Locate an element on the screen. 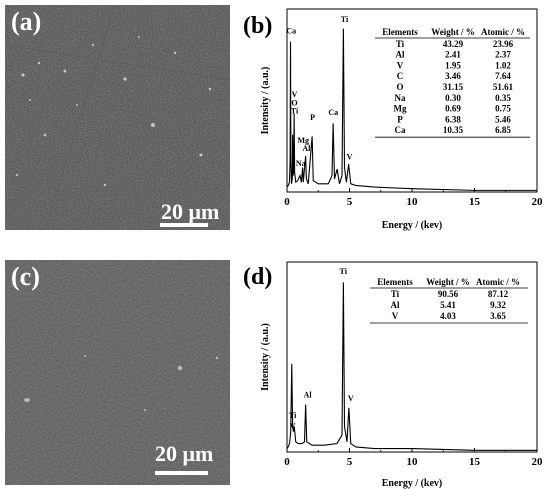 The image size is (550, 489). table-cell: 9.32 is located at coordinates (498, 305).